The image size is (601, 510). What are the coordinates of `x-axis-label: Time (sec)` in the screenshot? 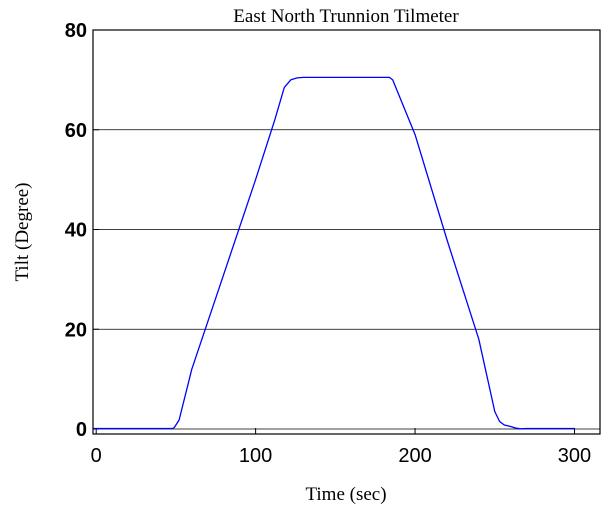 It's located at (345, 494).